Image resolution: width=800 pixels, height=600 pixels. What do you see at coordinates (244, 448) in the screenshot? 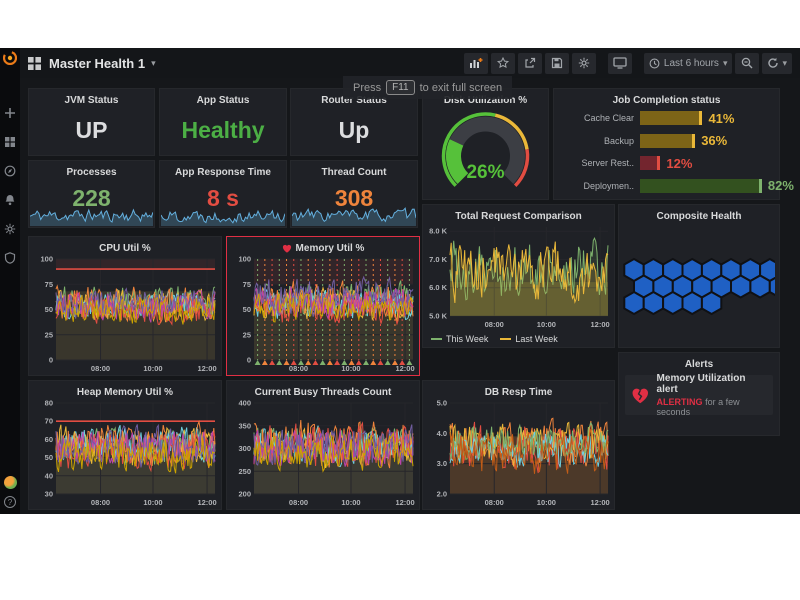
I see `svg-text: 300` at bounding box center [244, 448].